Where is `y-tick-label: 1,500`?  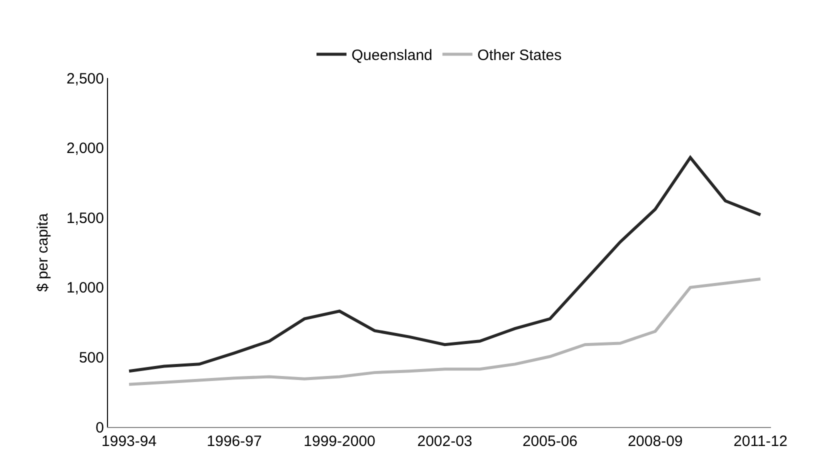 y-tick-label: 1,500 is located at coordinates (85, 218).